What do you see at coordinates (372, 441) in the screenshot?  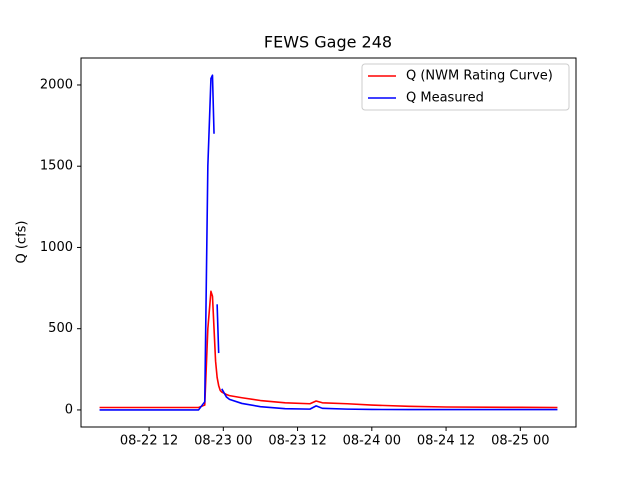 I see `x-tick-label: 08-24 00` at bounding box center [372, 441].